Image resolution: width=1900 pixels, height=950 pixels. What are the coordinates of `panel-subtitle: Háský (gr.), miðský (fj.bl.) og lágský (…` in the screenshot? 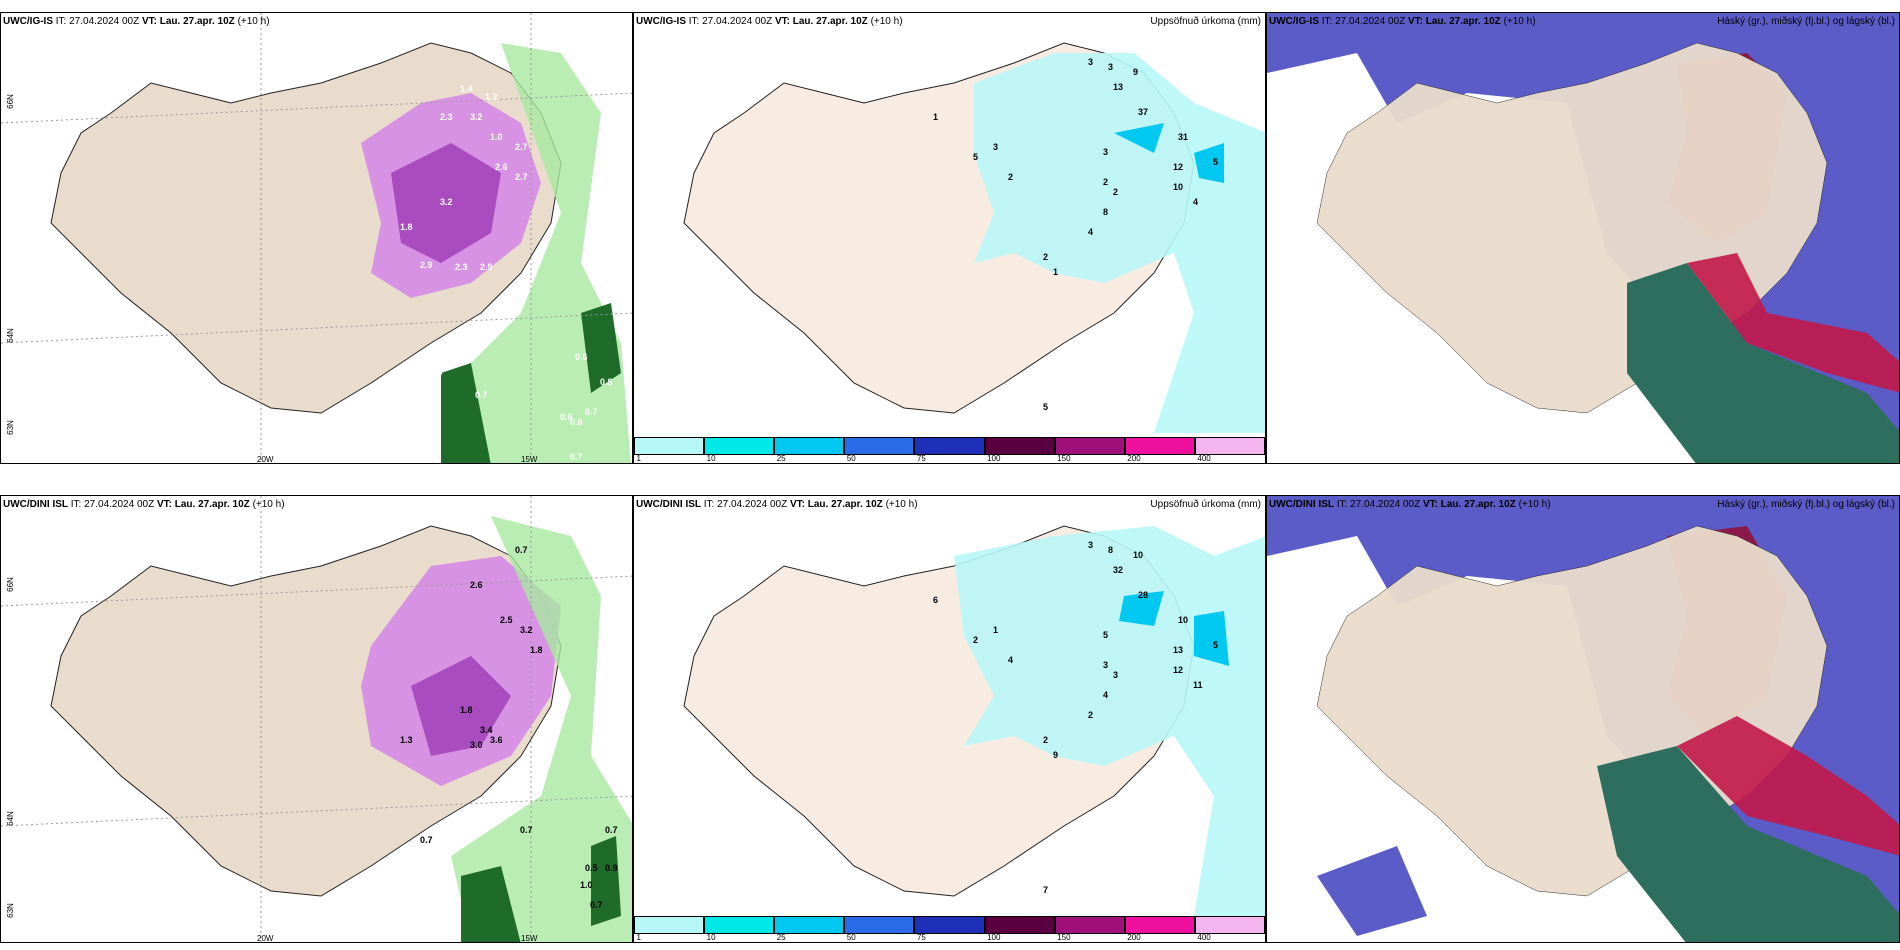 It's located at (1806, 504).